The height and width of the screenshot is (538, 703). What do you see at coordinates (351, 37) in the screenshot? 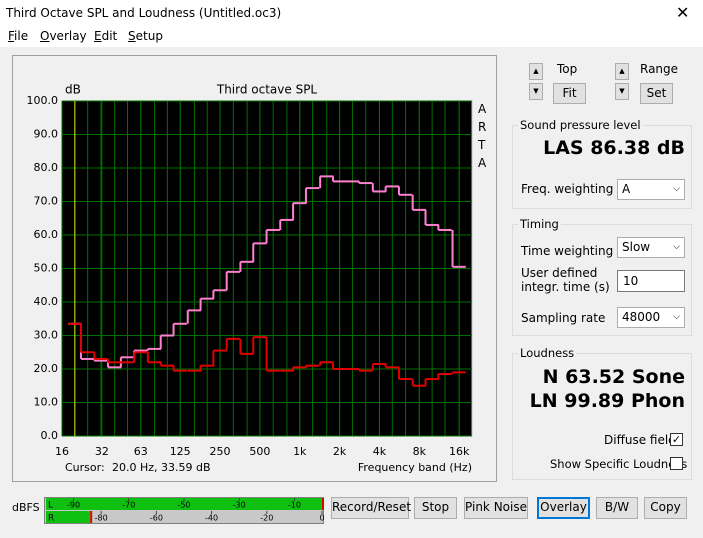
I see `menu-bar: File Overlay Edit Setup` at bounding box center [351, 37].